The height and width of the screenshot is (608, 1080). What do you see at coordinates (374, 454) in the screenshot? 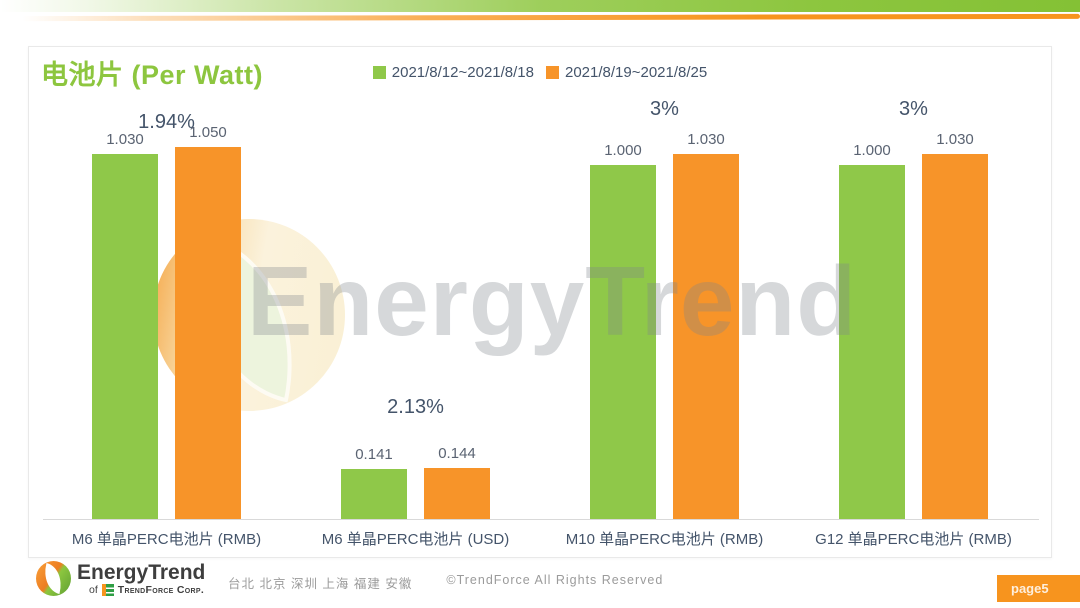
I see `value-label: 0.141` at bounding box center [374, 454].